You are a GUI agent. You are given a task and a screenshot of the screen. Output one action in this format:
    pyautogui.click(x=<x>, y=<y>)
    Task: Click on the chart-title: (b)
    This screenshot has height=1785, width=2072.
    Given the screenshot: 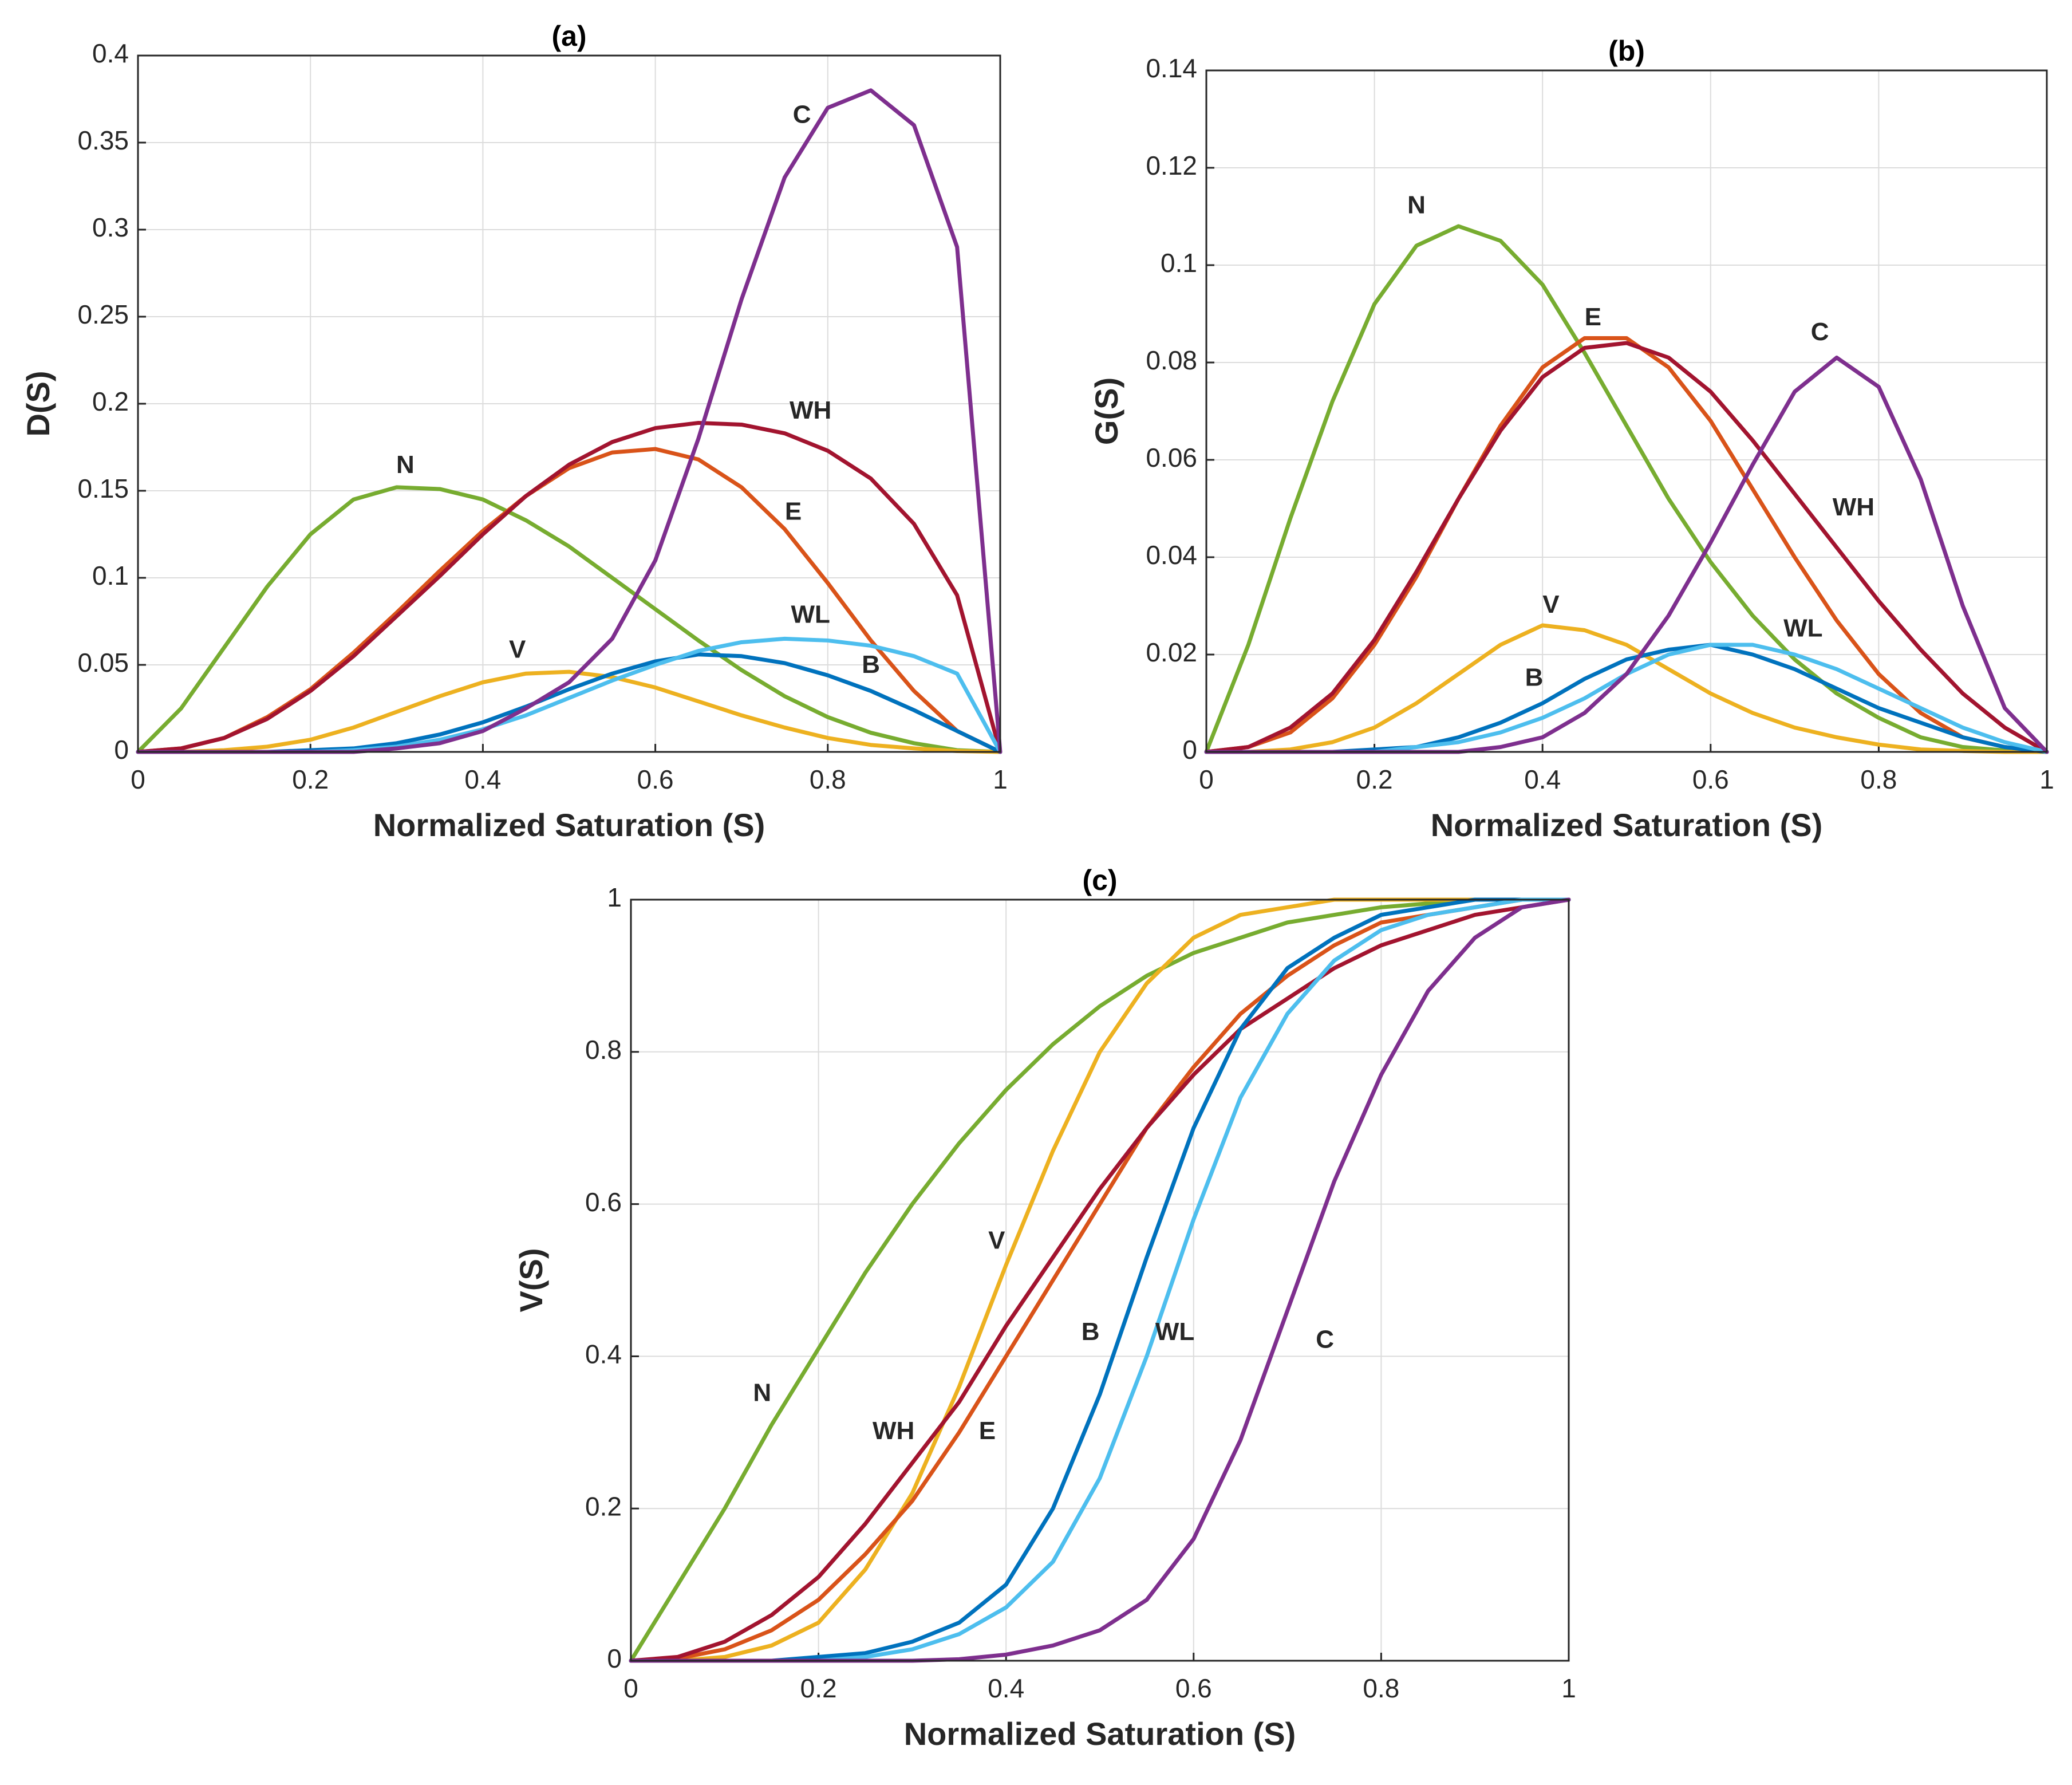 What is the action you would take?
    pyautogui.click(x=1626, y=51)
    